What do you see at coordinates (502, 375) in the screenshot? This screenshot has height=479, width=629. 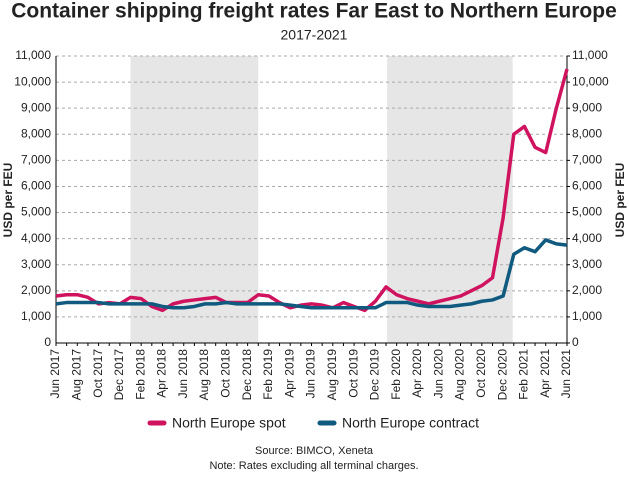 I see `x-tick-label: Dec 2020` at bounding box center [502, 375].